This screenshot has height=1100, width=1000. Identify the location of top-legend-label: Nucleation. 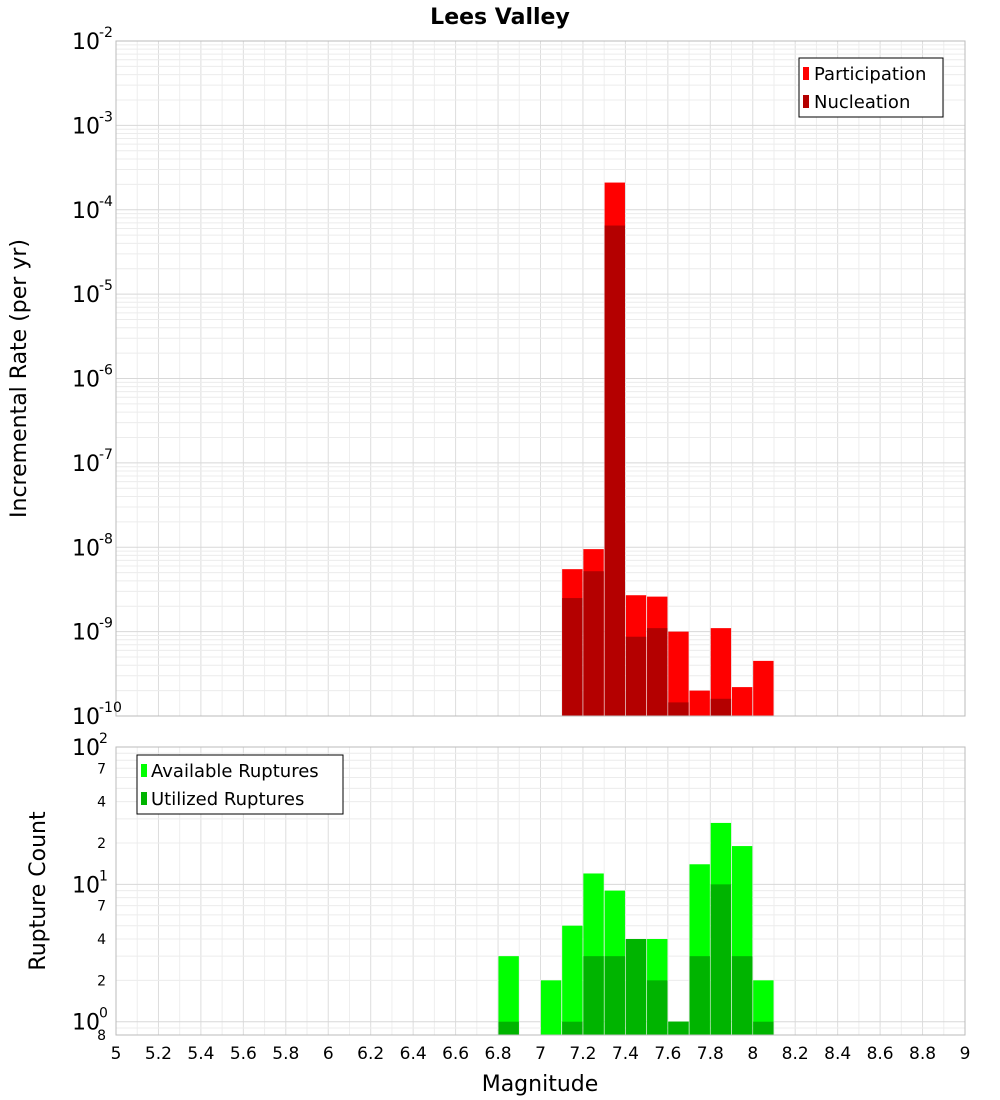
(862, 102).